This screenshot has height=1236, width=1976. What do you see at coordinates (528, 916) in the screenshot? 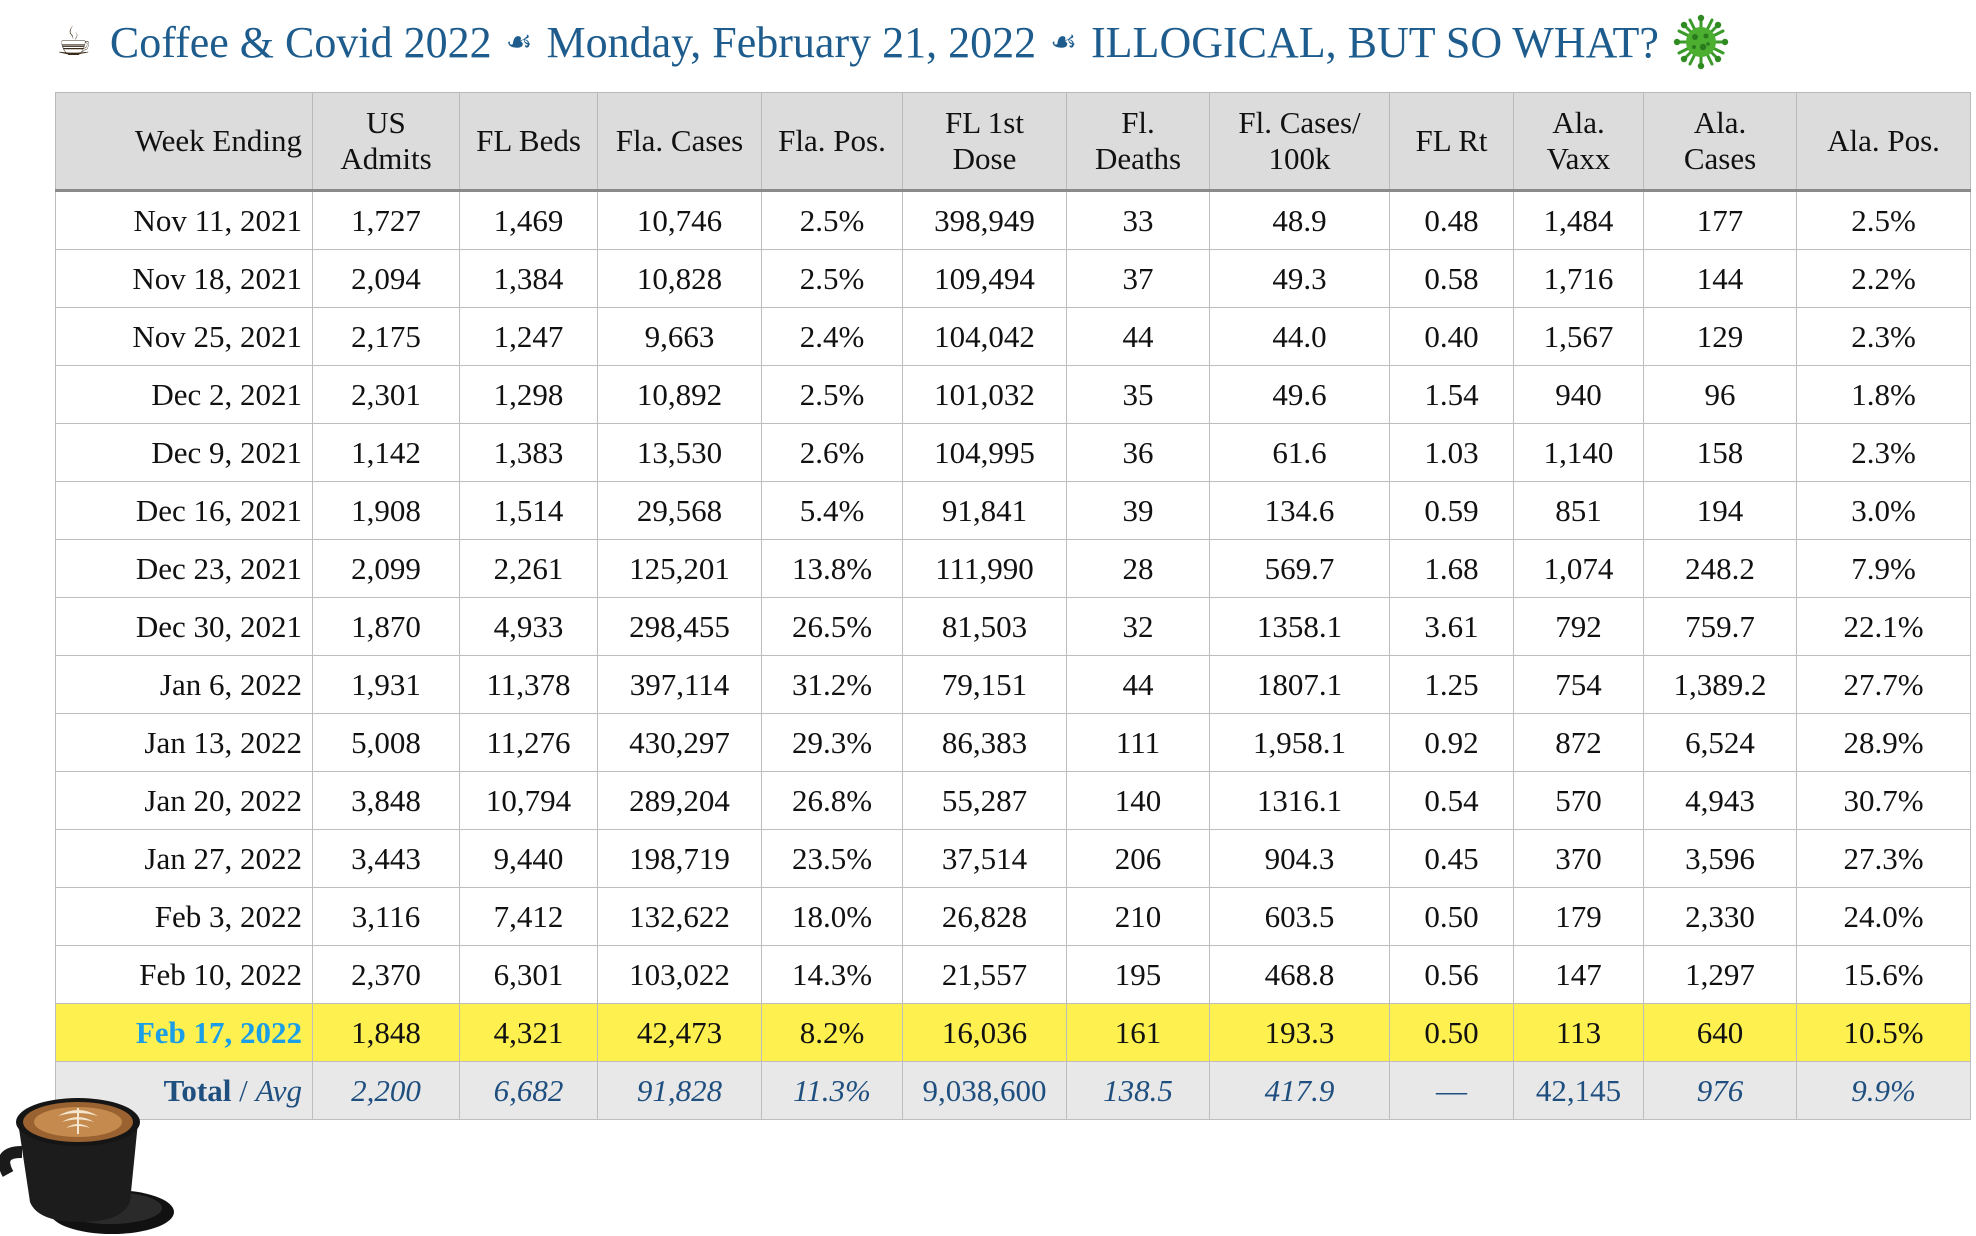
I see `table-cell: 7,412` at bounding box center [528, 916].